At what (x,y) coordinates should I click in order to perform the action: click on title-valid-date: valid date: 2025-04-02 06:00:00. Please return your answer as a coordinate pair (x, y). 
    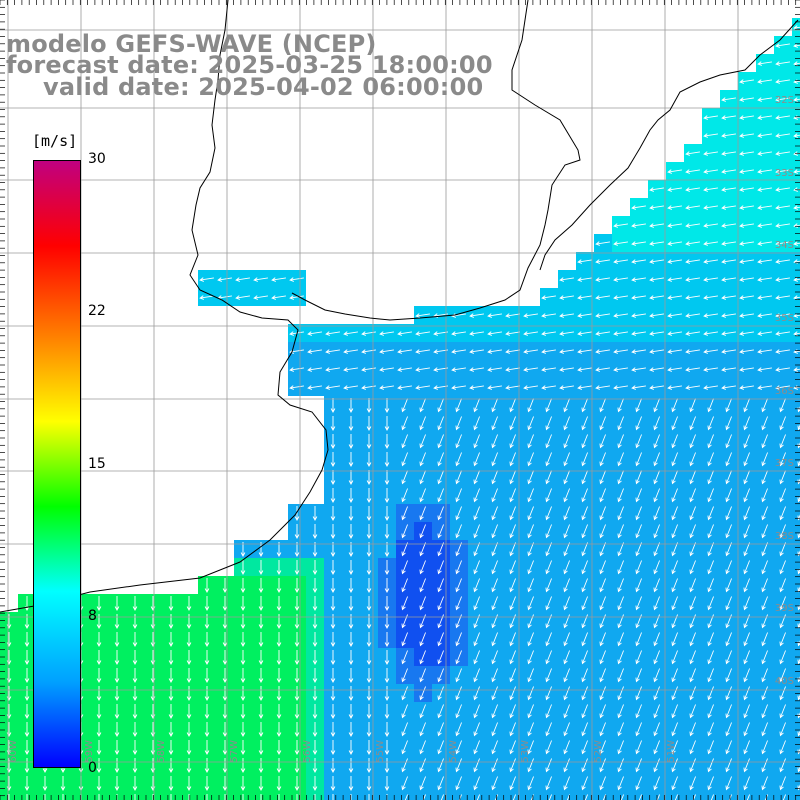
    Looking at the image, I should click on (263, 87).